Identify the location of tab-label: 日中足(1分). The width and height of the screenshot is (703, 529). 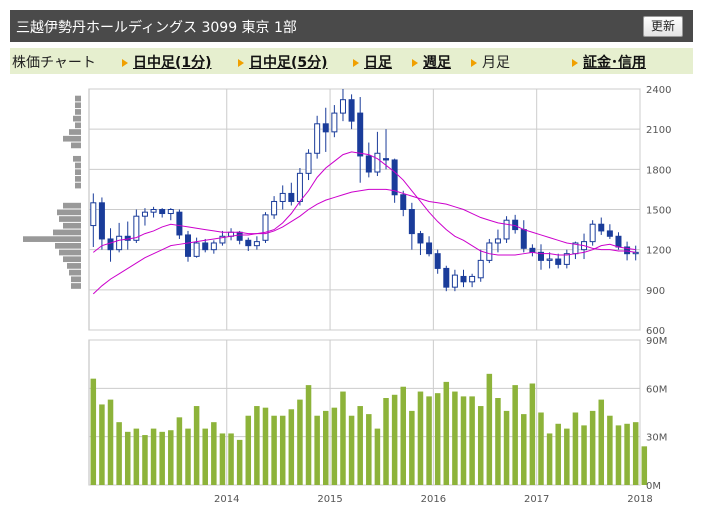
(172, 63).